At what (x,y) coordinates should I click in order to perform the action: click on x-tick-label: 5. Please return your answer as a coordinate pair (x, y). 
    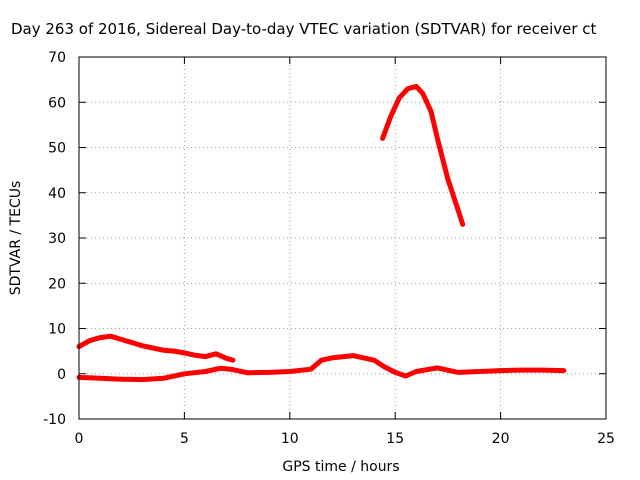
    Looking at the image, I should click on (184, 439).